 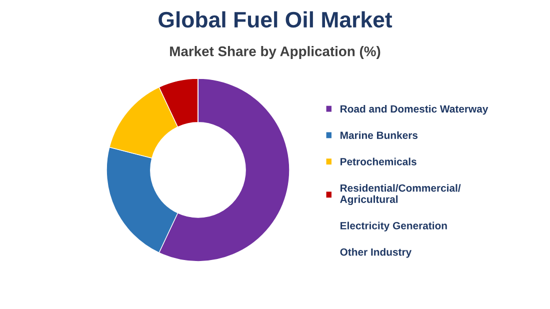 I want to click on chart-subtitle: Market Share by Application (%), so click(x=275, y=53).